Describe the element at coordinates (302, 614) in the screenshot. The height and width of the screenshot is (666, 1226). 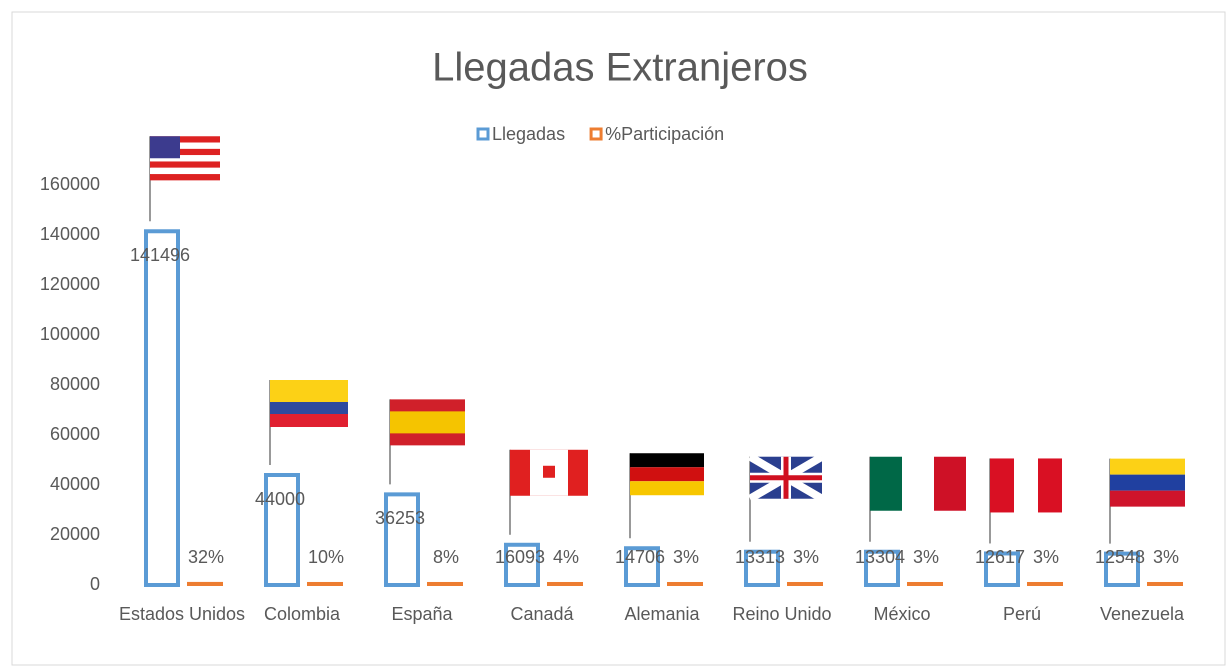
I see `x-tick-label: Colombia` at that location.